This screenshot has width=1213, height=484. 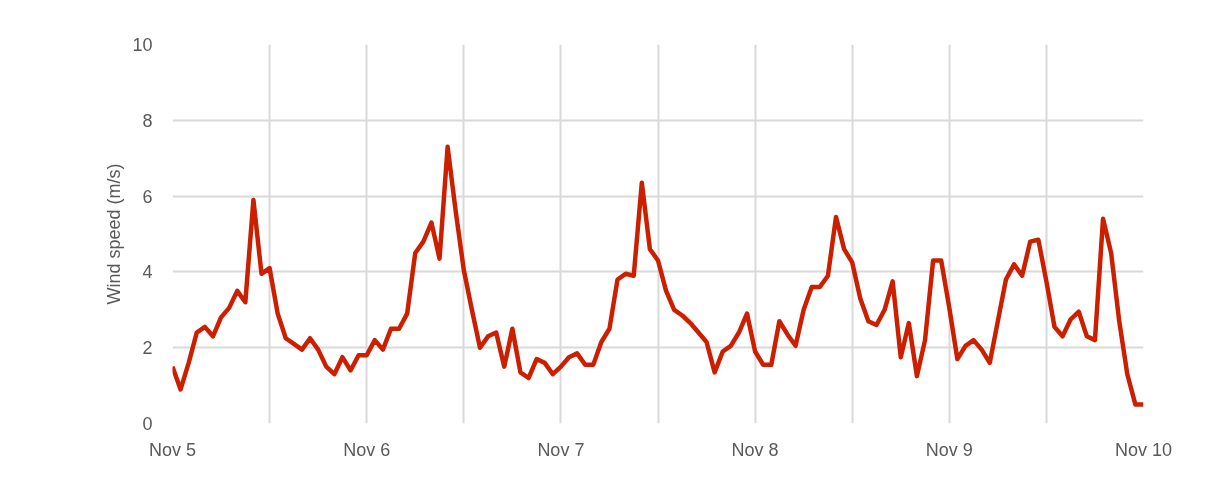 I want to click on x-tick-label: Nov 9, so click(x=949, y=449).